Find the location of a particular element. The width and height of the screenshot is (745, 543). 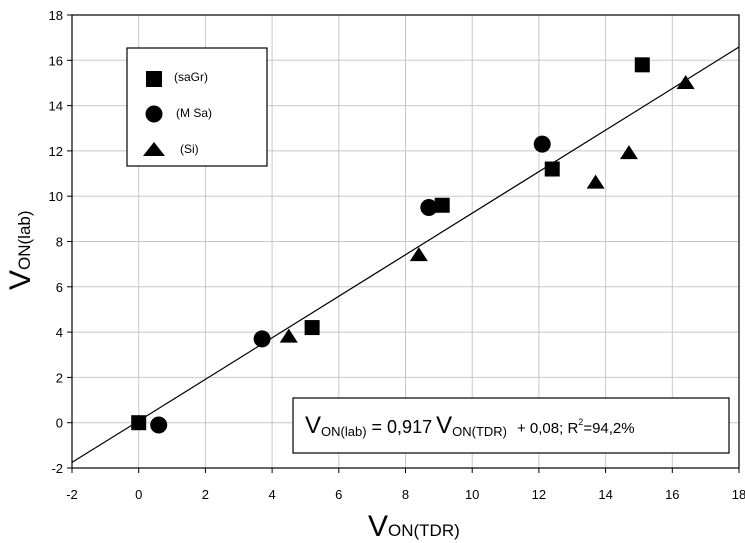

legend-label-Si: (Si) is located at coordinates (189, 149).